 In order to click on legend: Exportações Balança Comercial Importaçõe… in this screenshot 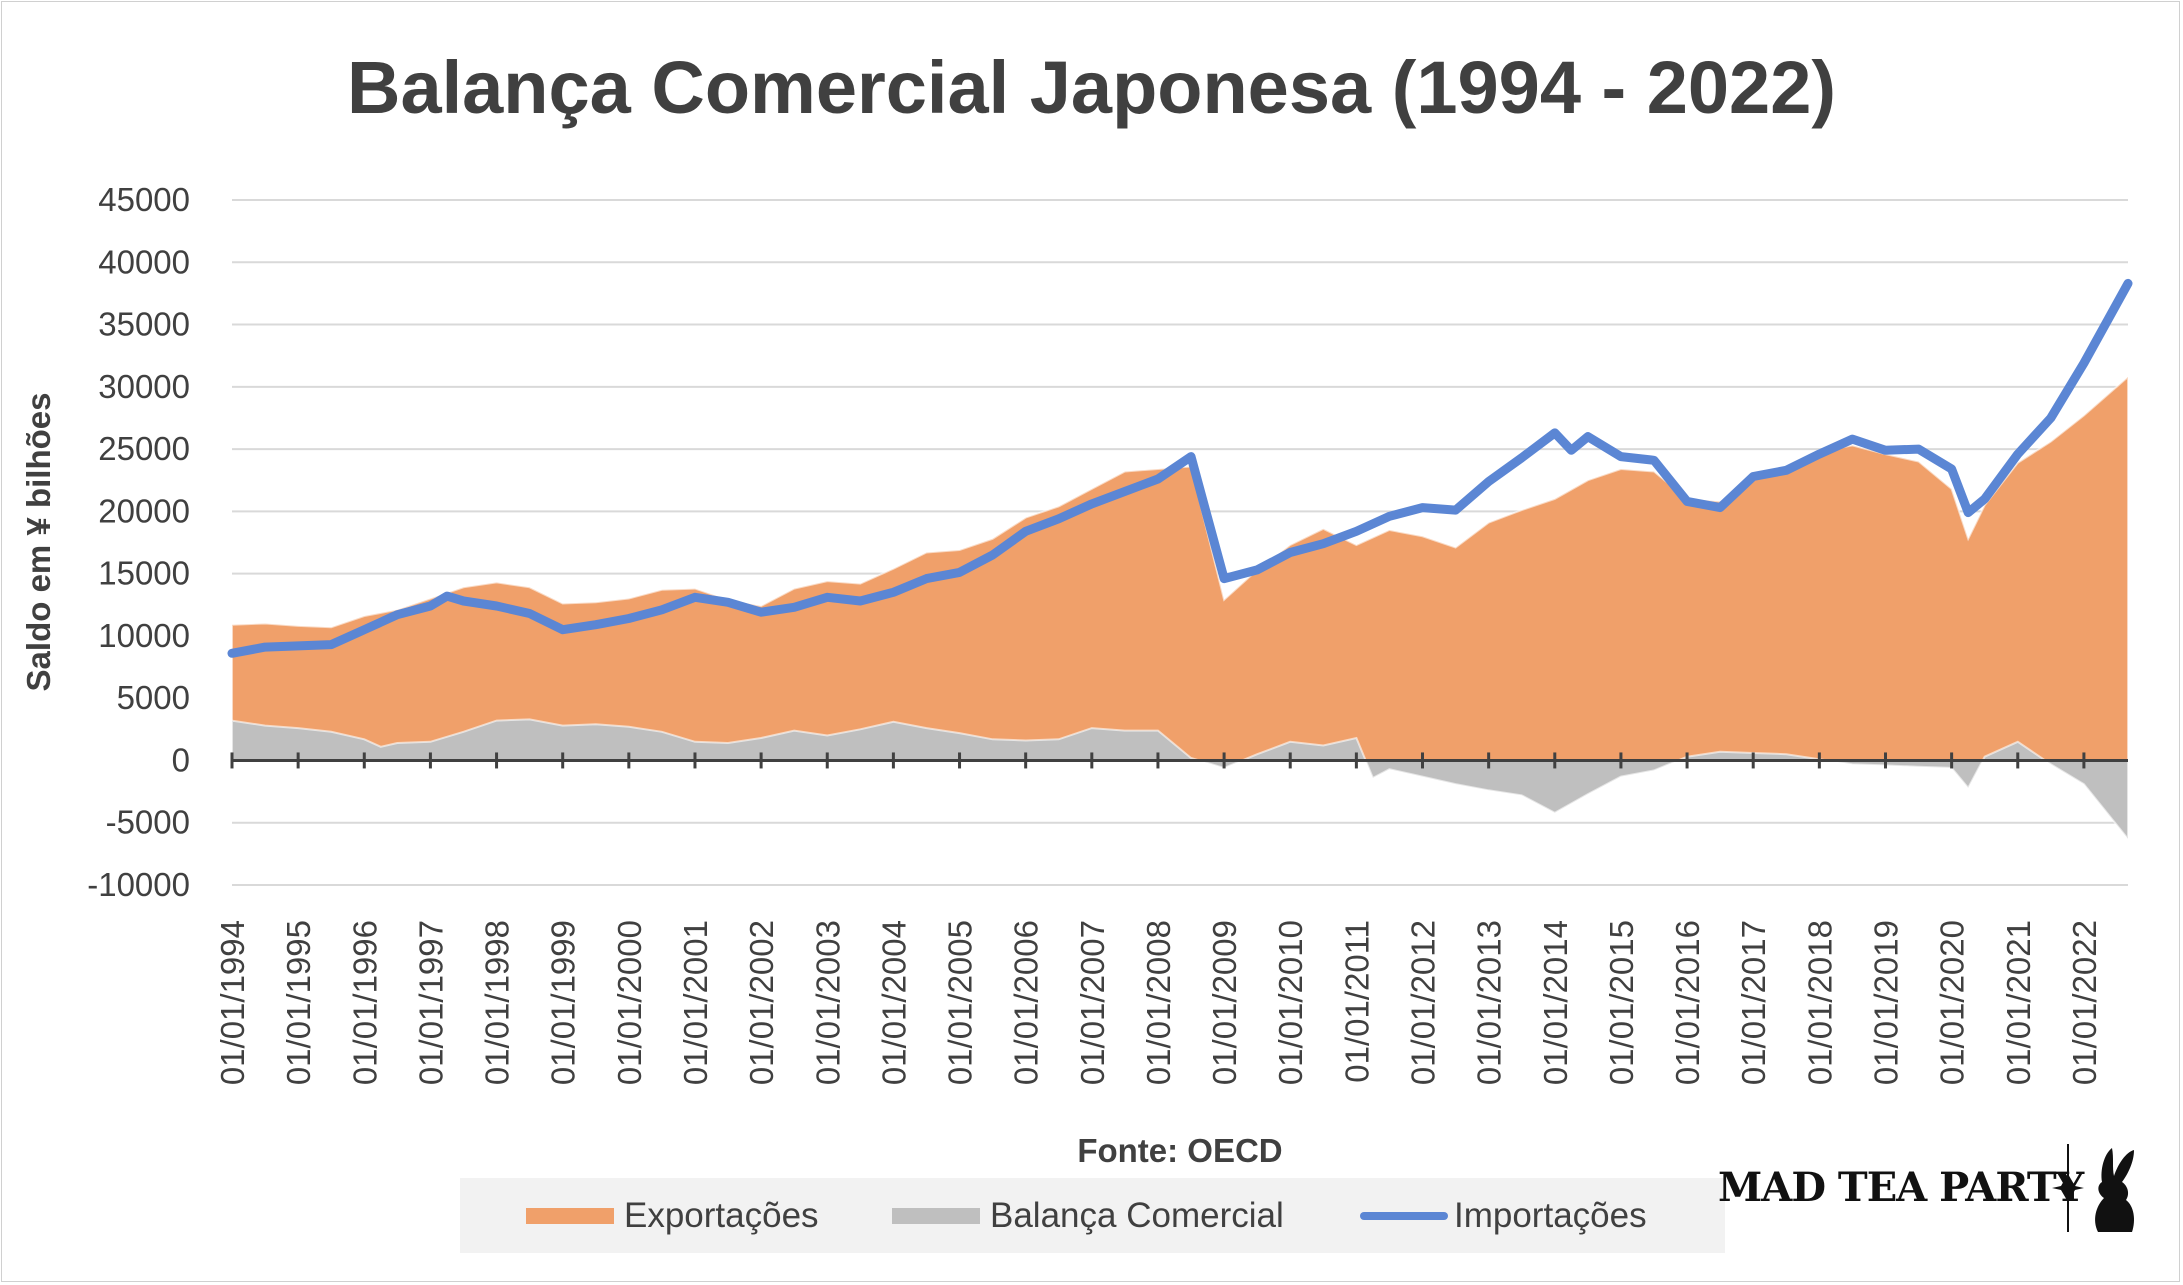, I will do `click(1092, 1215)`.